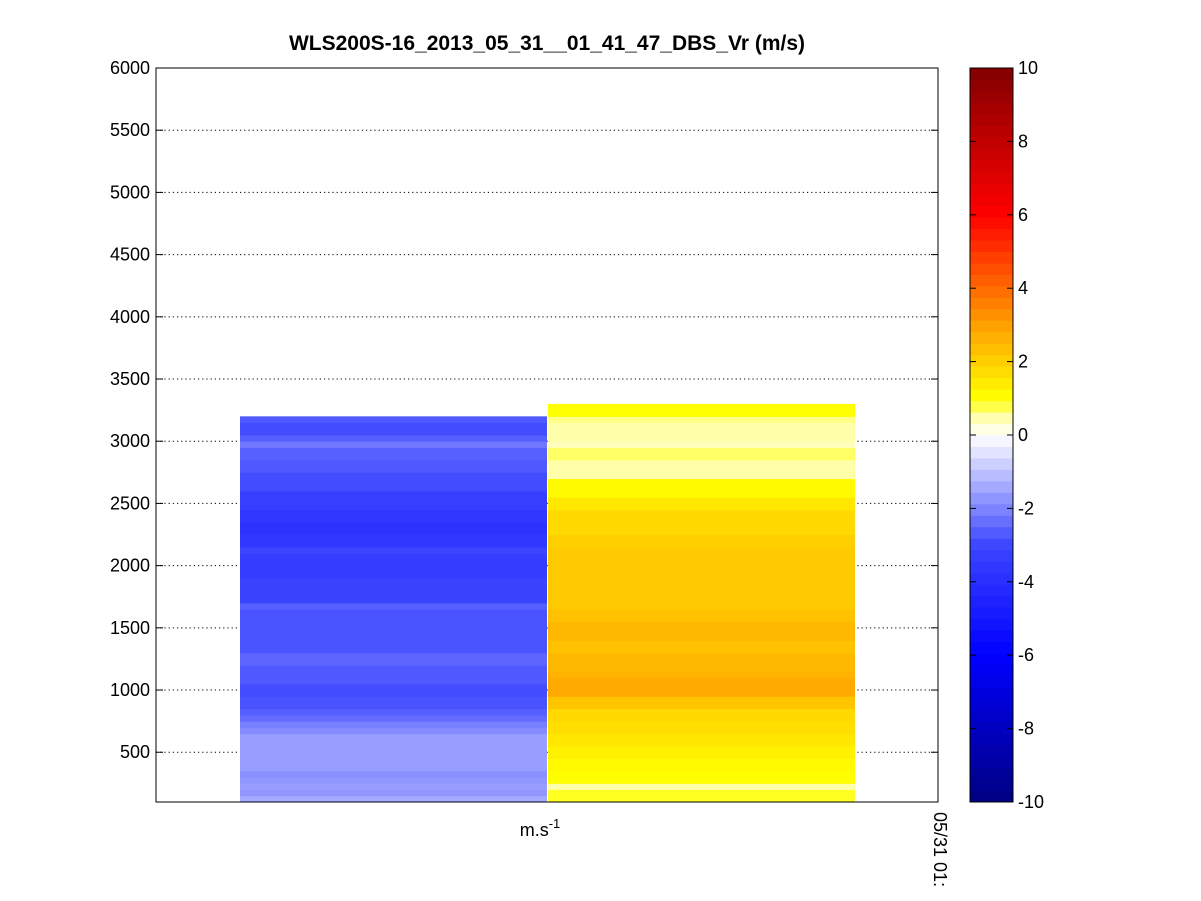 Image resolution: width=1201 pixels, height=901 pixels. What do you see at coordinates (1026, 508) in the screenshot?
I see `colorbar-tick-label: -2` at bounding box center [1026, 508].